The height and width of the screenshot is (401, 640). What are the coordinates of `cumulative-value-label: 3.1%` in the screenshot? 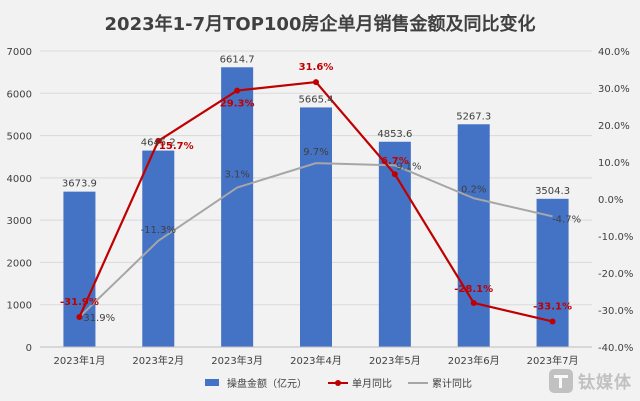 It's located at (236, 175).